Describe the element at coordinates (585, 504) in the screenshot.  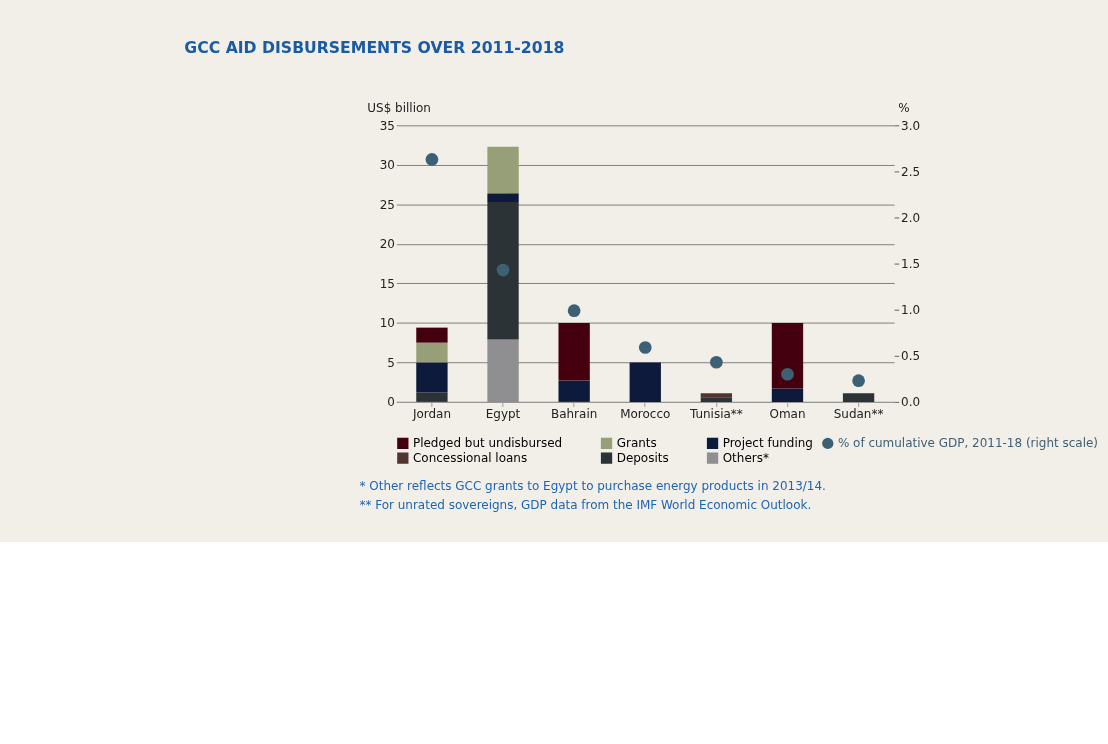
I see `text: ** For unrated sovereigns, GDP data from the IMF World Economic Outlook.` at that location.